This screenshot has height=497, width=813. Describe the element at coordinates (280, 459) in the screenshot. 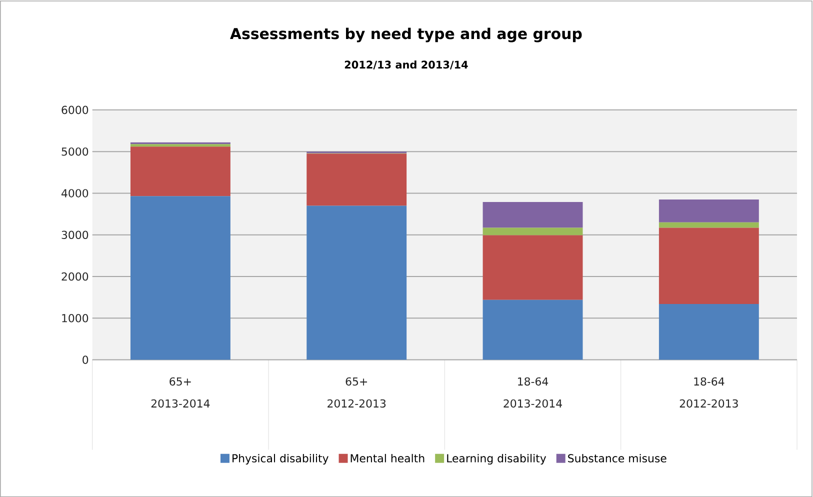

I see `legend-label: Physical disability` at that location.